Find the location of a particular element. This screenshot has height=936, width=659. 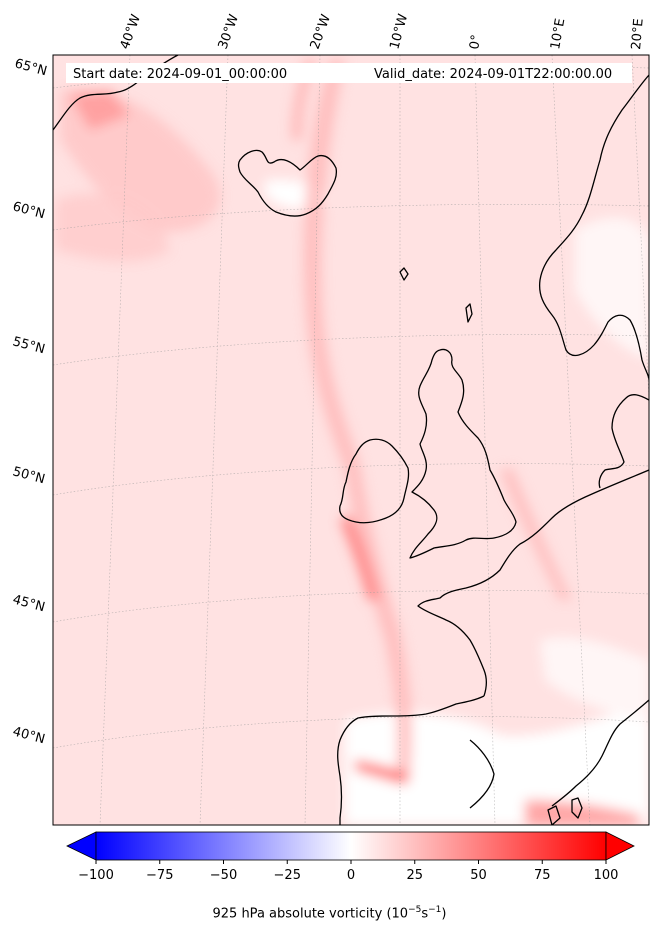

colorbar-tick-label: 50 is located at coordinates (478, 875).